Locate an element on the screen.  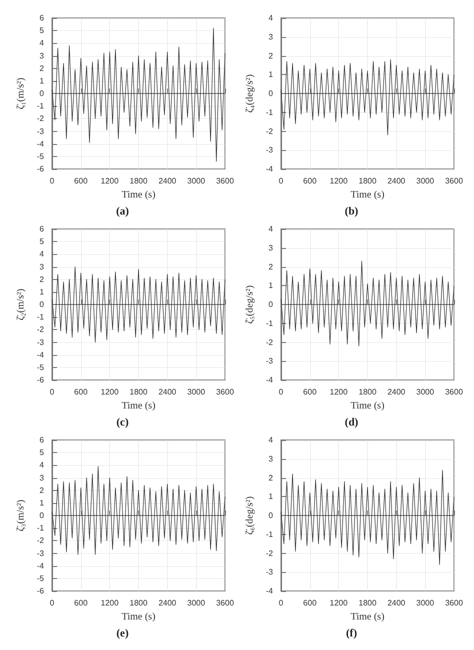
text: (d) is located at coordinates (351, 422).